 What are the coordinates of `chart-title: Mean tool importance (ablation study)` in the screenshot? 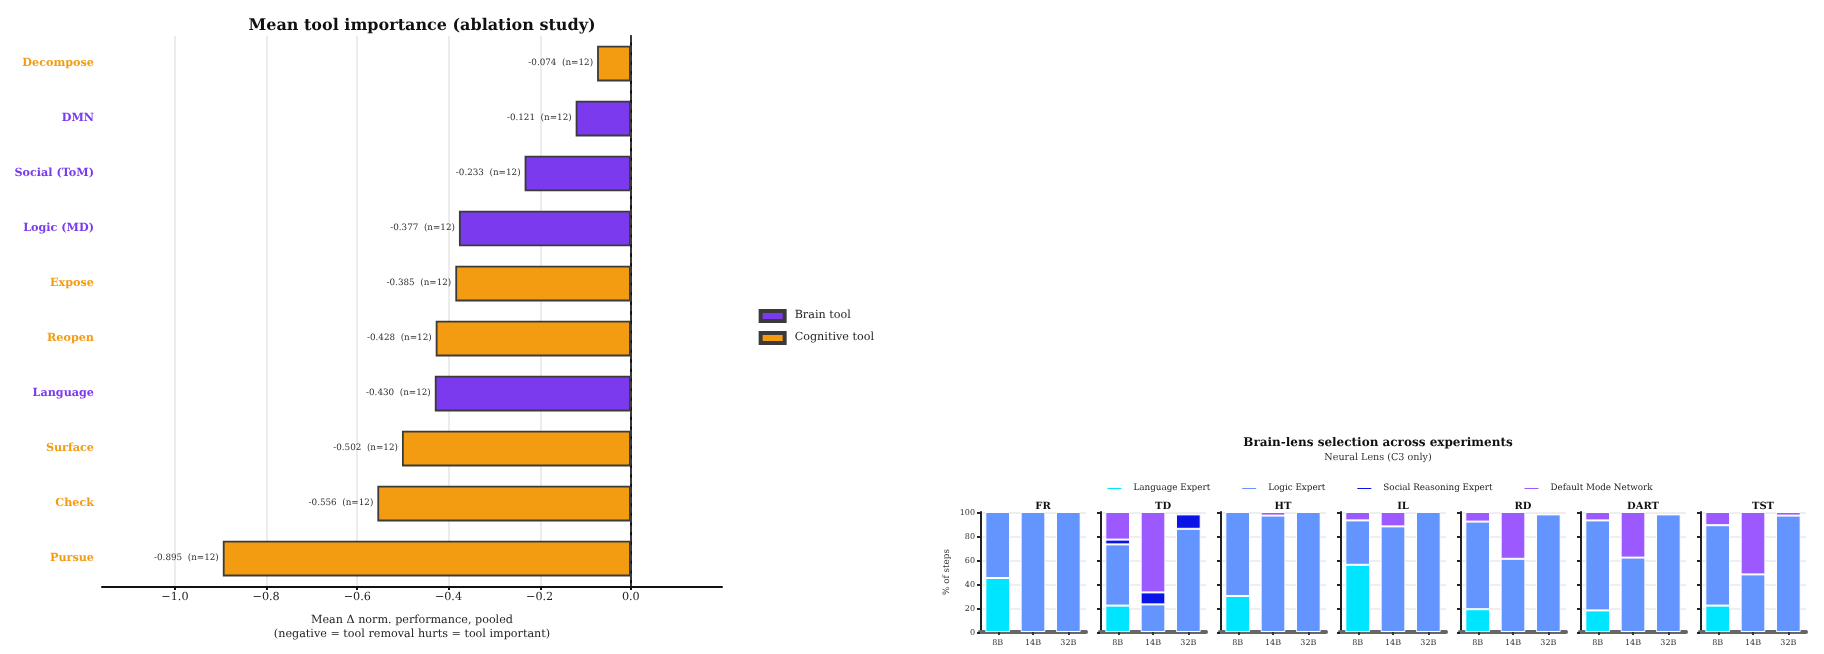 It's located at (422, 24).